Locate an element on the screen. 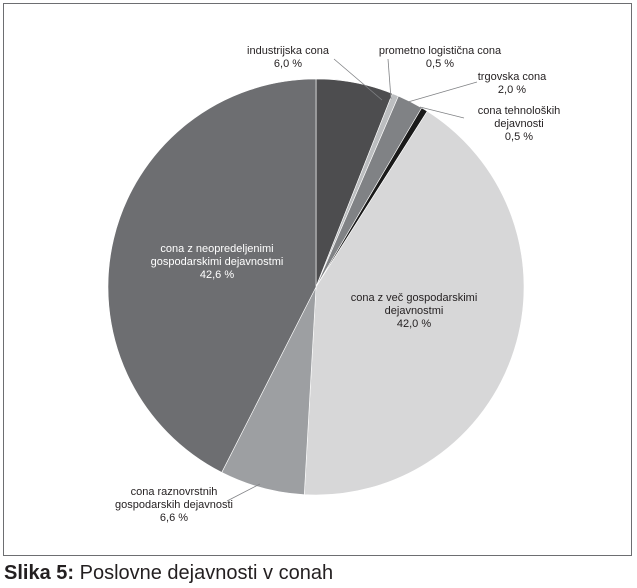 The height and width of the screenshot is (588, 637). slice-label: trgovska cona 2,0 % is located at coordinates (512, 83).